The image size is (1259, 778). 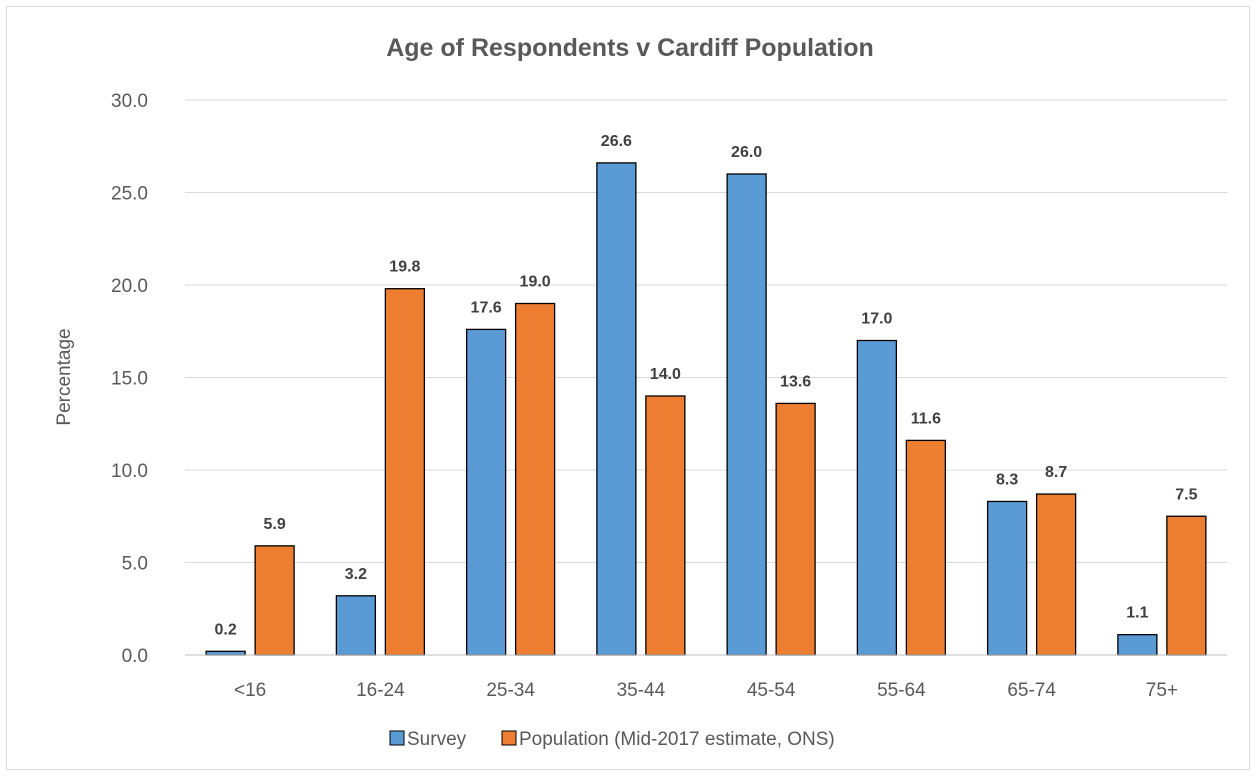 What do you see at coordinates (356, 574) in the screenshot?
I see `survey-data-label: 3.2` at bounding box center [356, 574].